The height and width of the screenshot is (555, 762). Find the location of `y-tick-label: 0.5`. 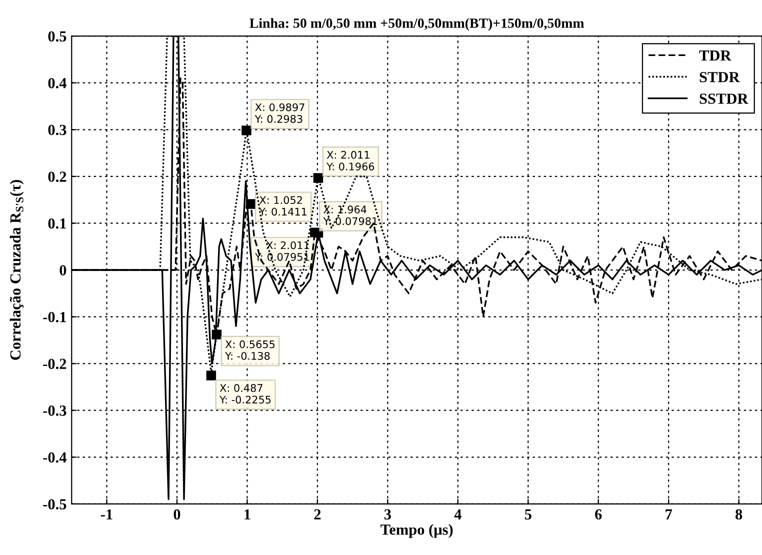

y-tick-label: 0.5 is located at coordinates (57, 36).